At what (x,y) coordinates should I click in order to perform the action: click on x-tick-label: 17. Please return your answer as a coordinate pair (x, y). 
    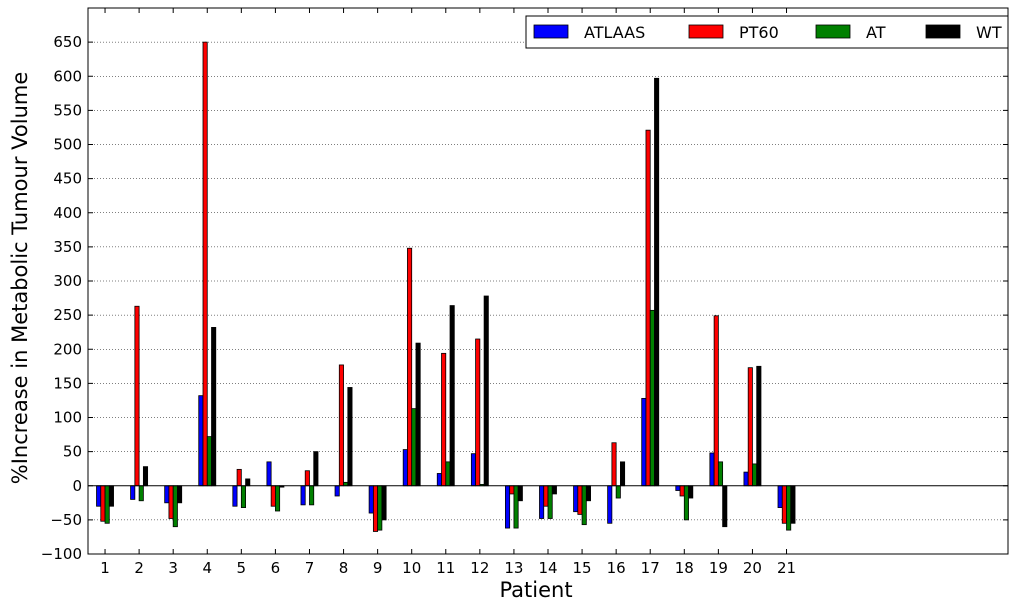
    Looking at the image, I should click on (650, 568).